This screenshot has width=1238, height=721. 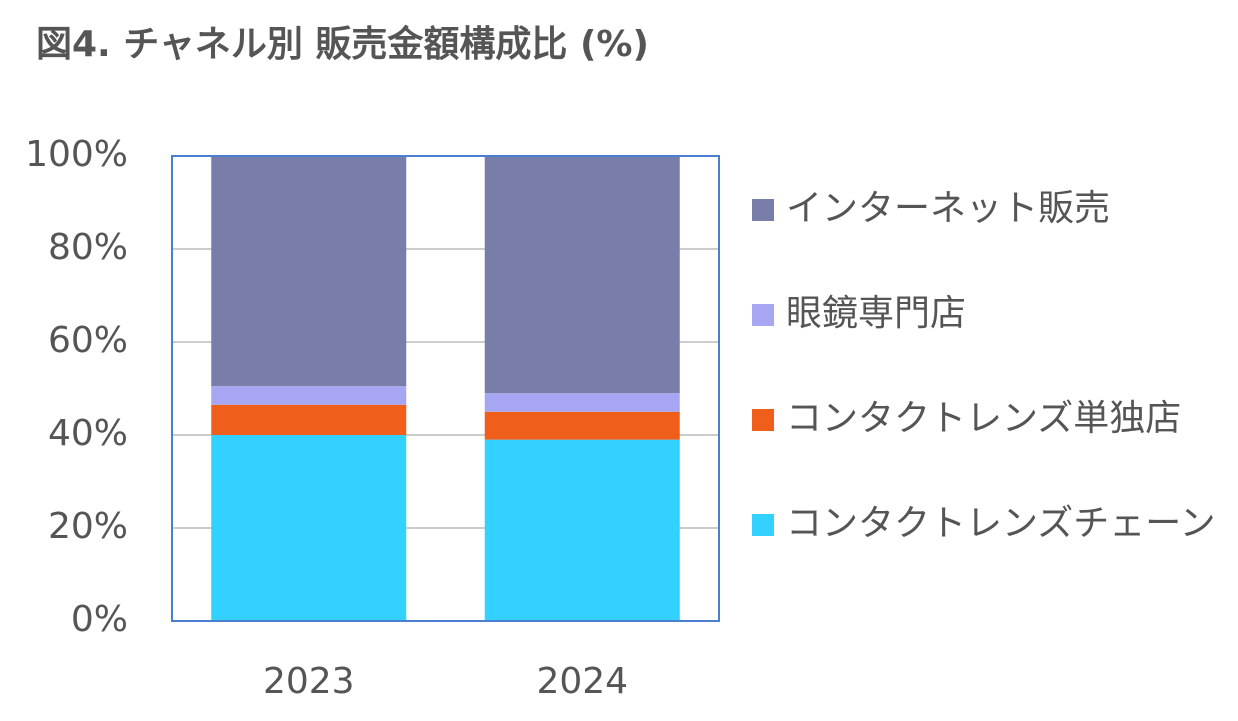 What do you see at coordinates (88, 247) in the screenshot?
I see `y-tick-label: 80%` at bounding box center [88, 247].